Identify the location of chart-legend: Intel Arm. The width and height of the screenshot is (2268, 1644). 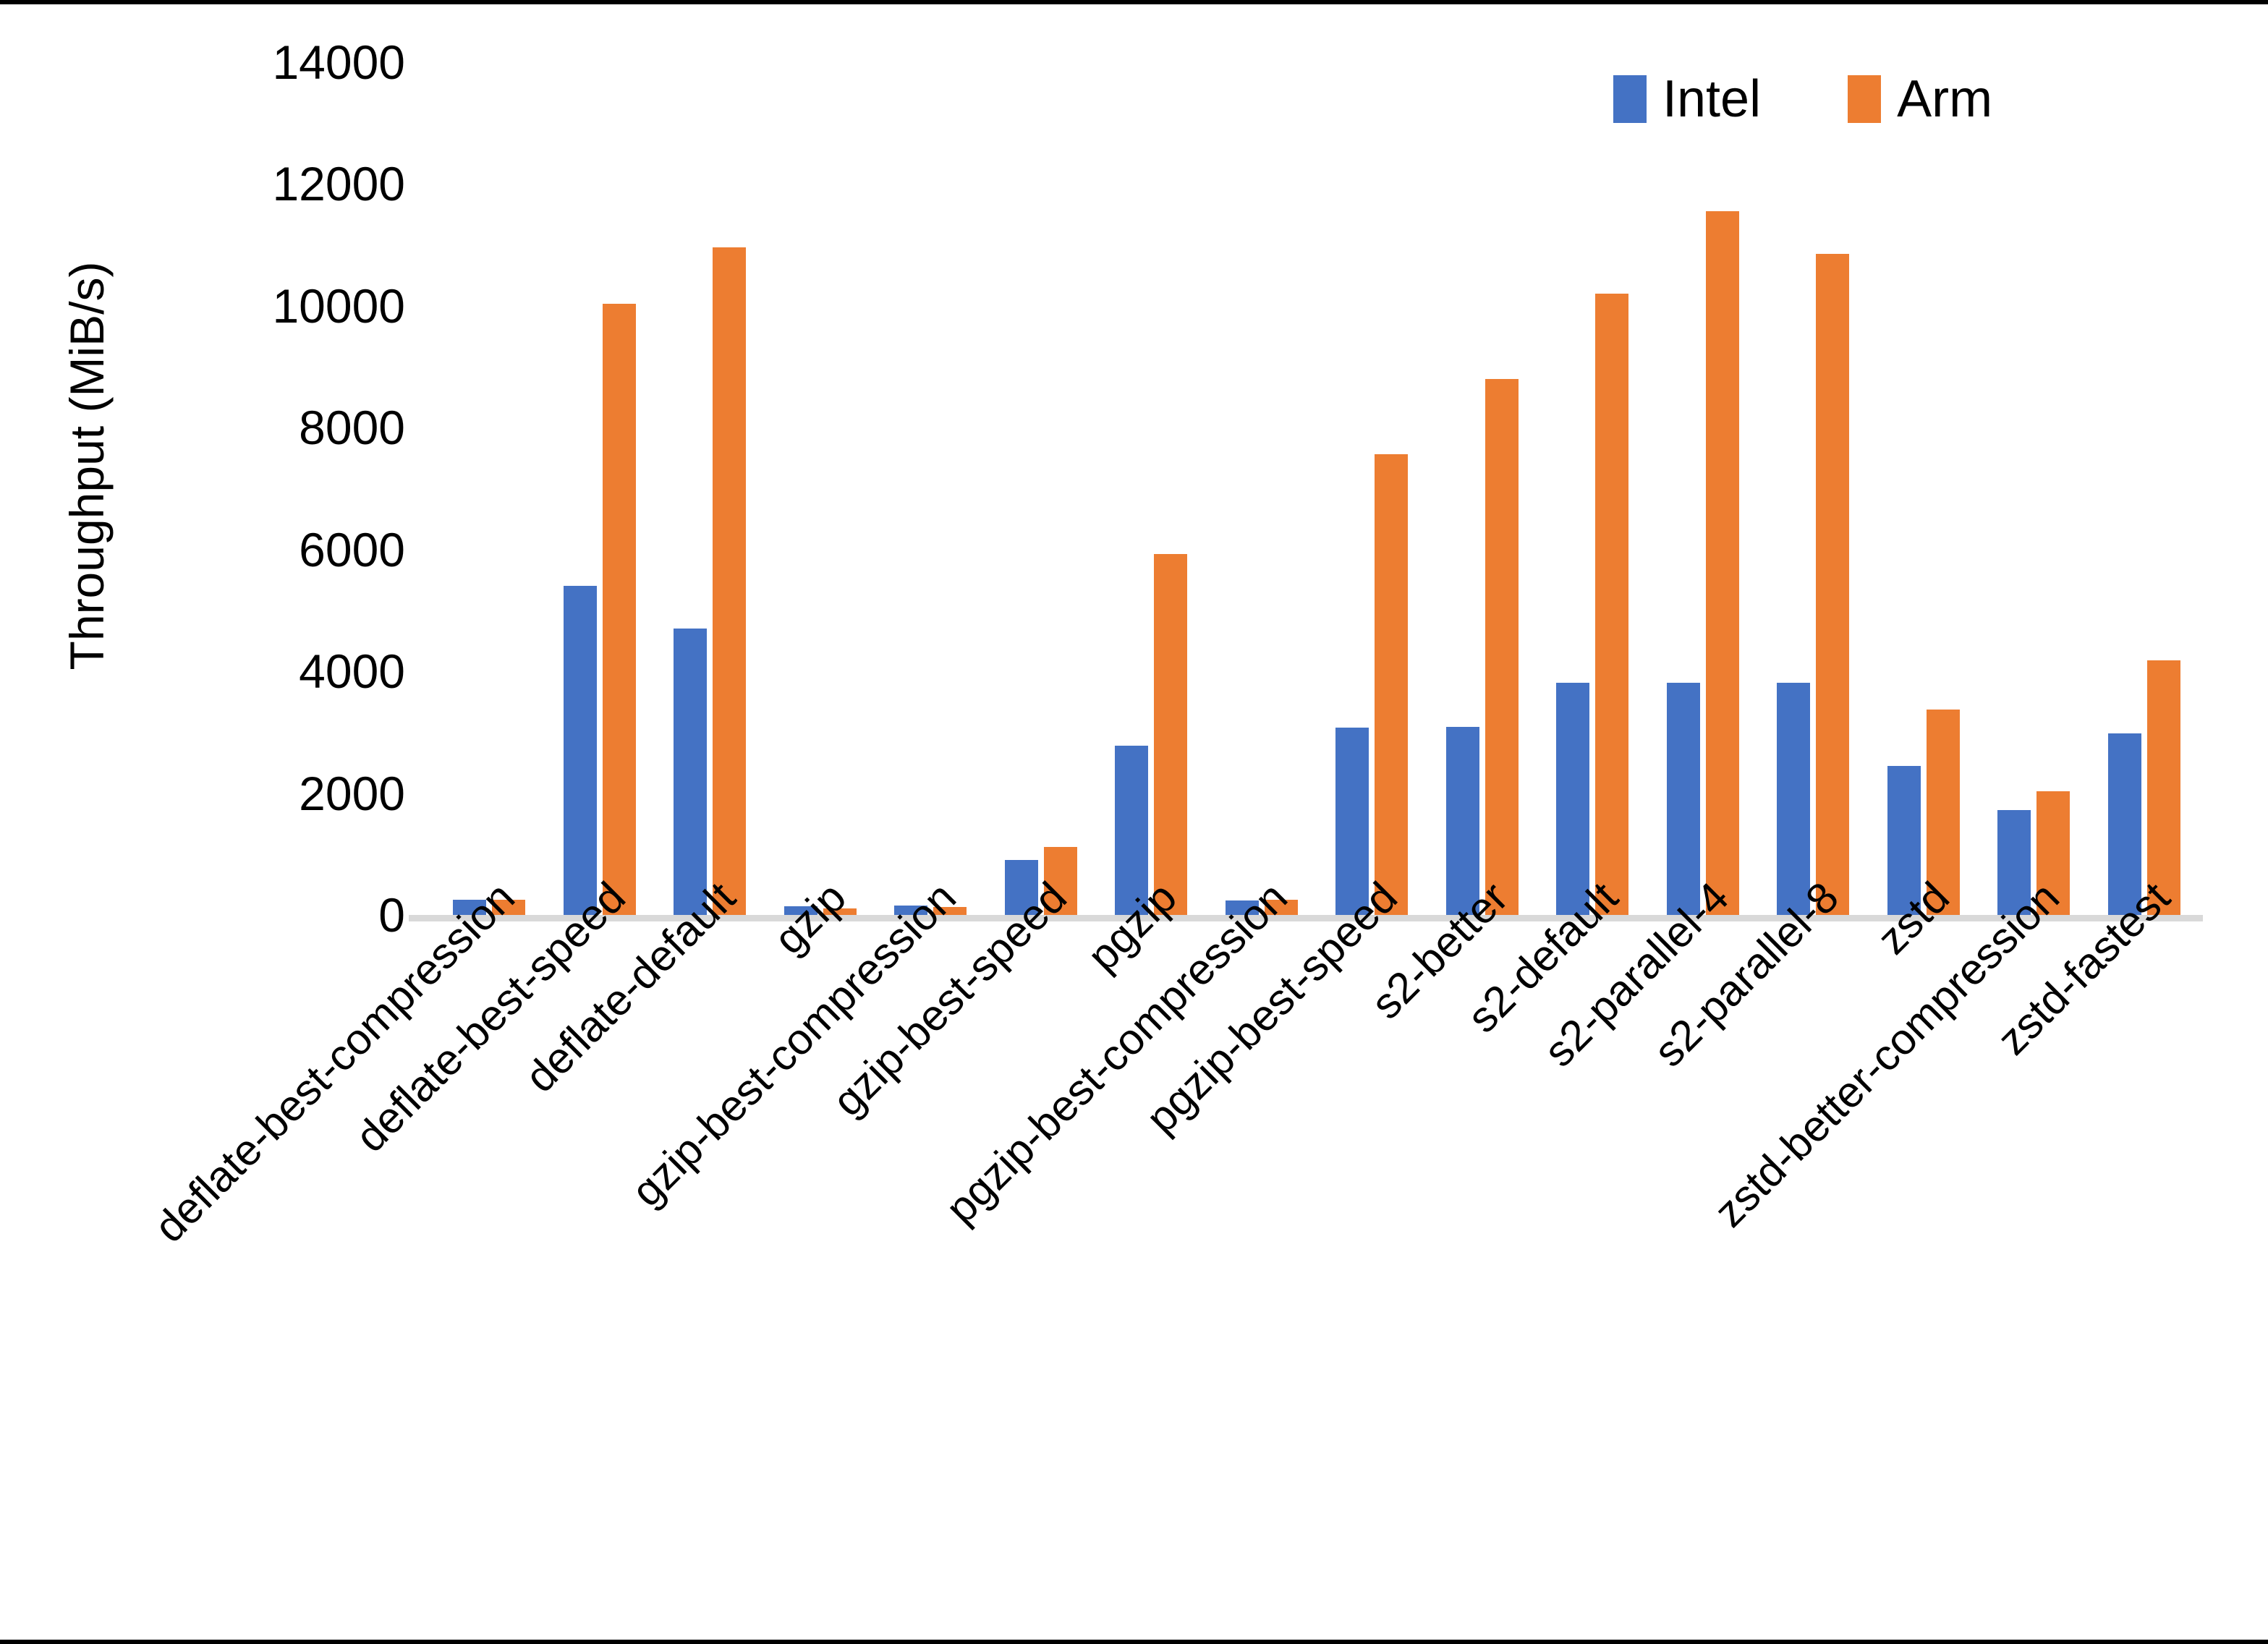
(1802, 99).